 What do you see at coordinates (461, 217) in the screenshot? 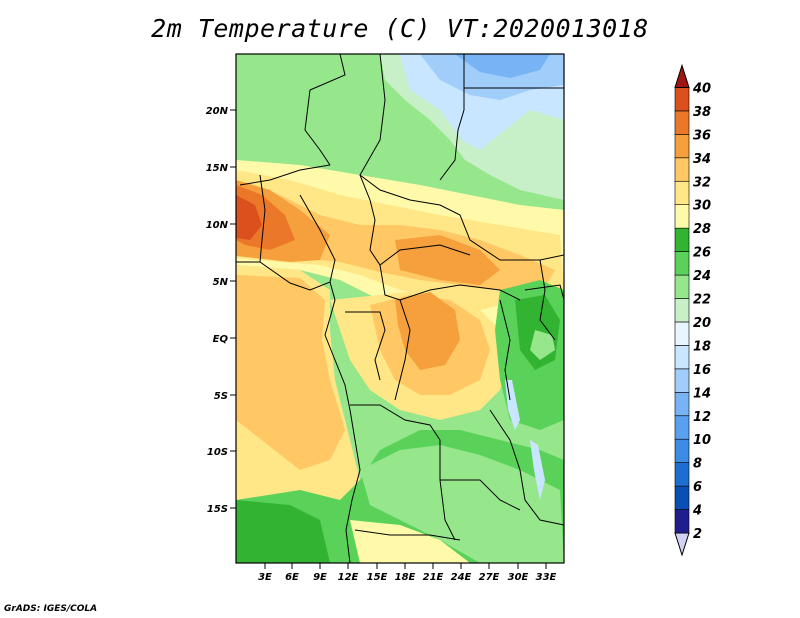
I see `border-chad-car-sudan` at bounding box center [461, 217].